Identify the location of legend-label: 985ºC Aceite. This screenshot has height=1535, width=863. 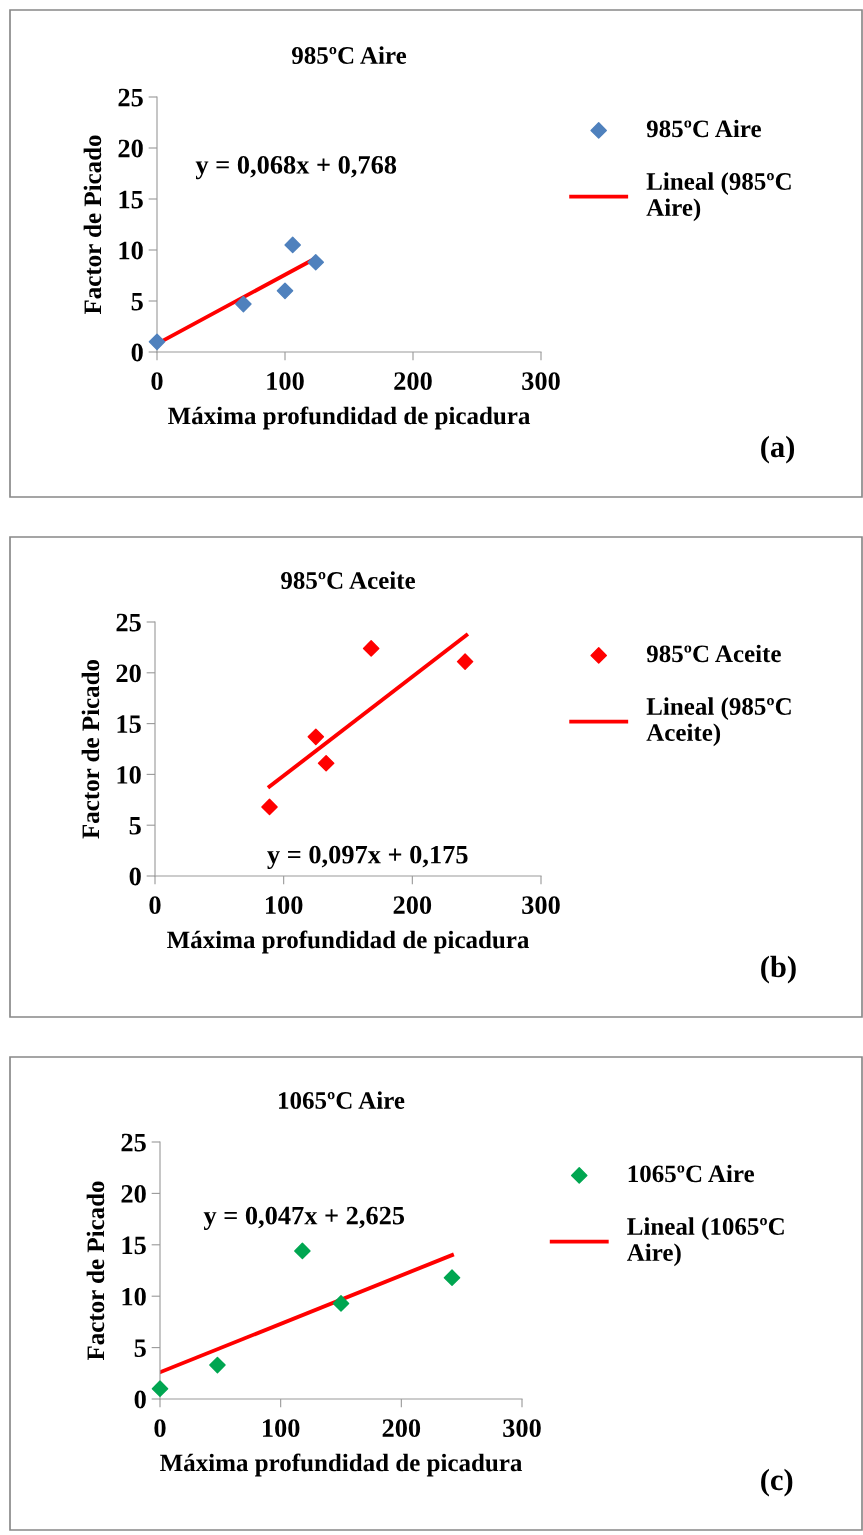
(713, 653).